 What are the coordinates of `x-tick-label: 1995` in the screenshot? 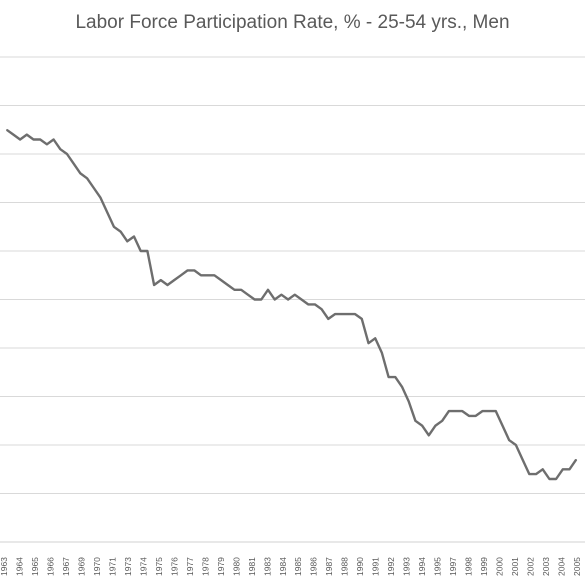 It's located at (438, 566).